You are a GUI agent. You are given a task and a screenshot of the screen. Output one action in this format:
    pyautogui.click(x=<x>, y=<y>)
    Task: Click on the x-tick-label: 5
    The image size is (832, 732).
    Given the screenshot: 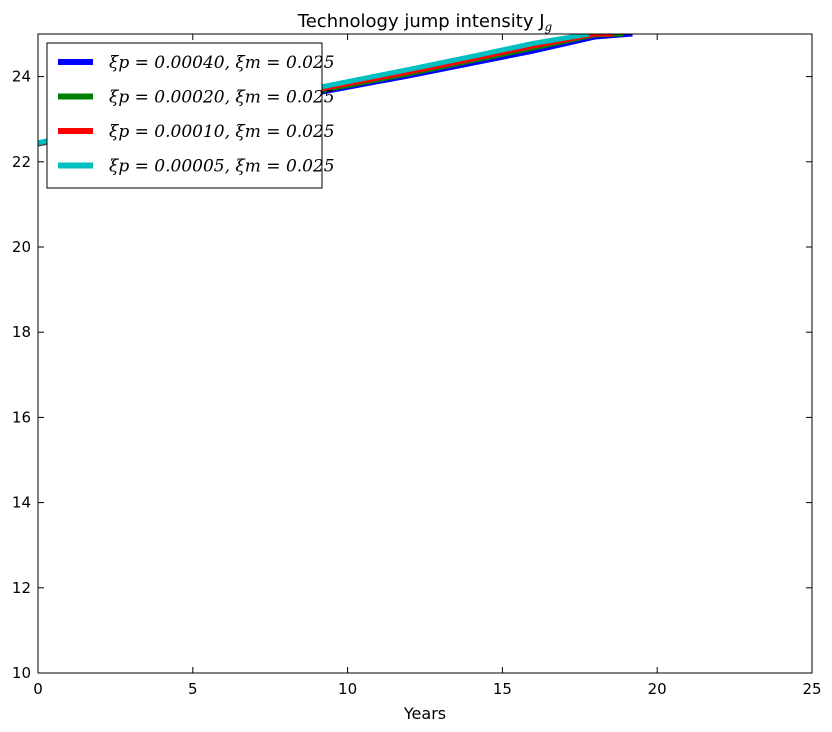 What is the action you would take?
    pyautogui.click(x=193, y=689)
    